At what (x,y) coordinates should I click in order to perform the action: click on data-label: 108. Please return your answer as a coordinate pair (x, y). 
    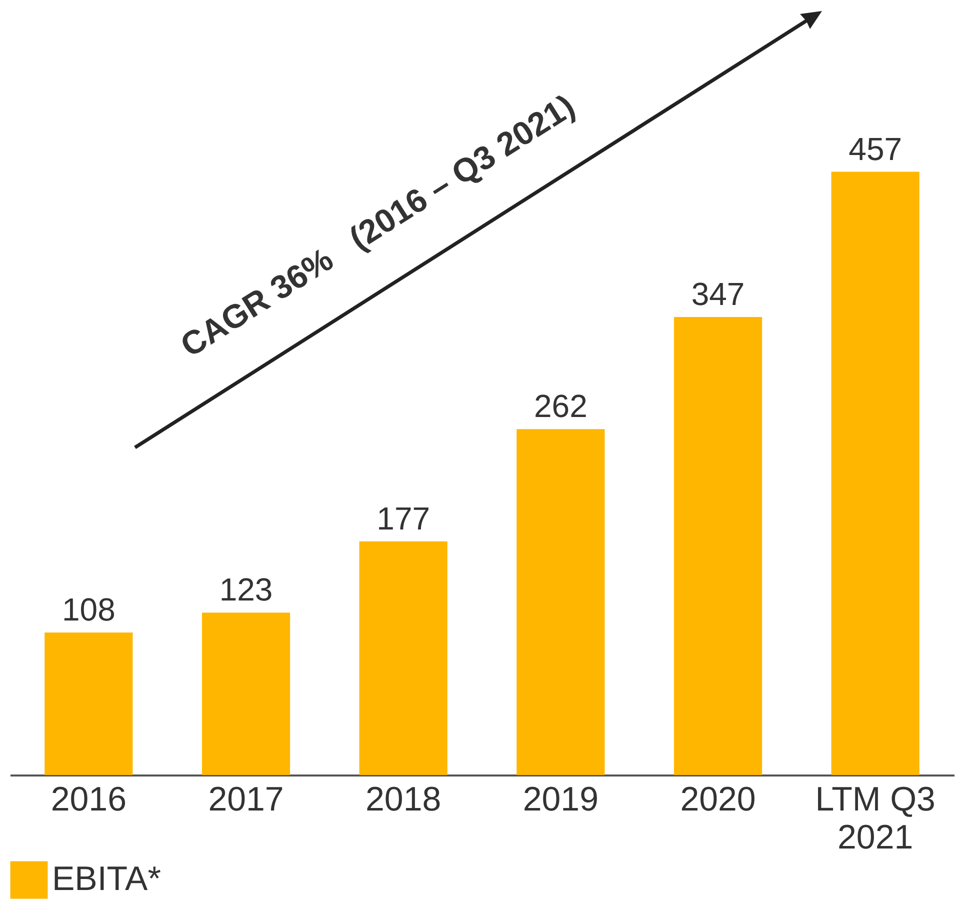
    Looking at the image, I should click on (89, 609).